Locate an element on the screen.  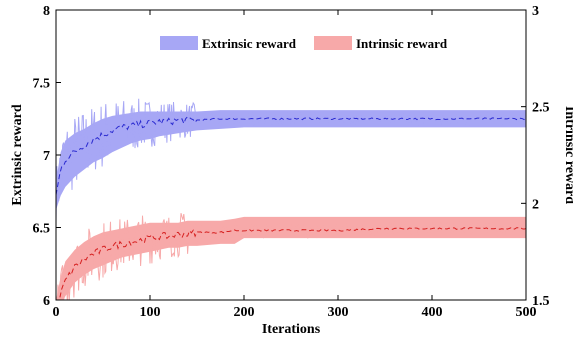
y-left-tick-label: 7.5 is located at coordinates (42, 84).